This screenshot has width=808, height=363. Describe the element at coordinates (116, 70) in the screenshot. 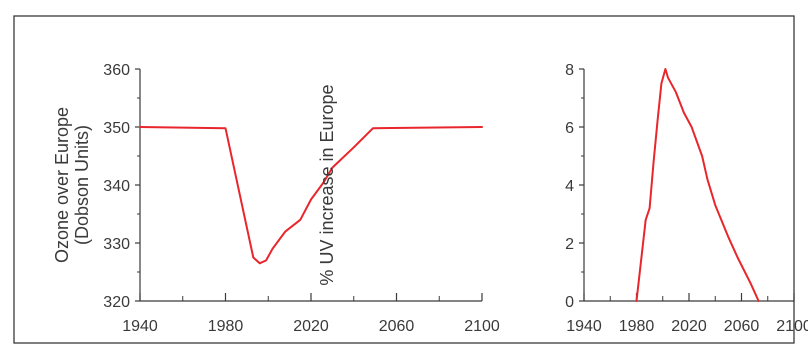

I see `y-tick-label: 360` at that location.